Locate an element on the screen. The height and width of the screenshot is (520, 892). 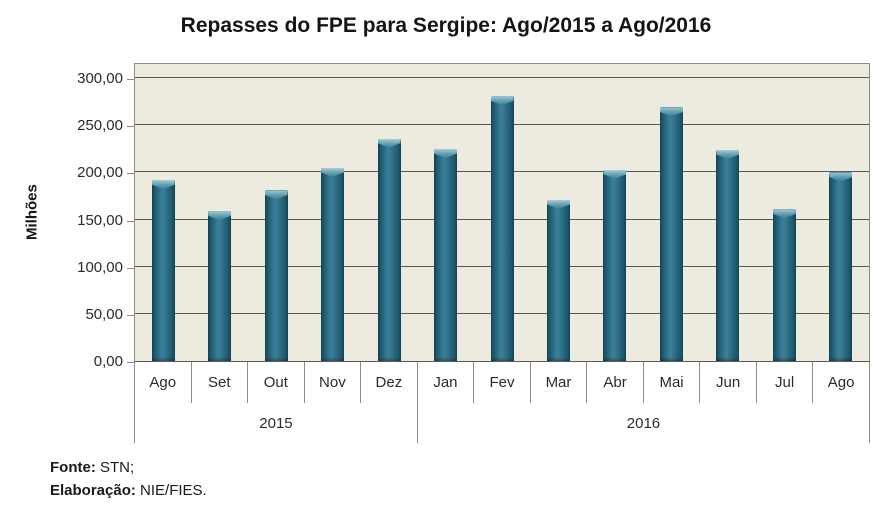
year-label-2016: 2016 is located at coordinates (644, 423).